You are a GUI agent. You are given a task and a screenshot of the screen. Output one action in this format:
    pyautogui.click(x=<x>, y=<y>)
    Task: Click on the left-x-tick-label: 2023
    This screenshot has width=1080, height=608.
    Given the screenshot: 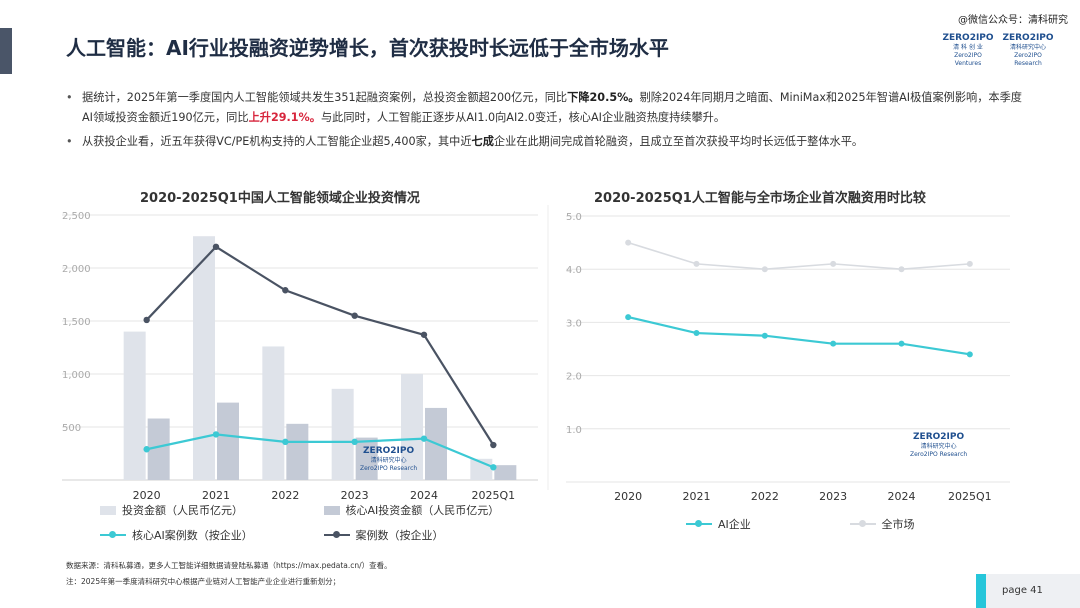 What is the action you would take?
    pyautogui.click(x=355, y=495)
    